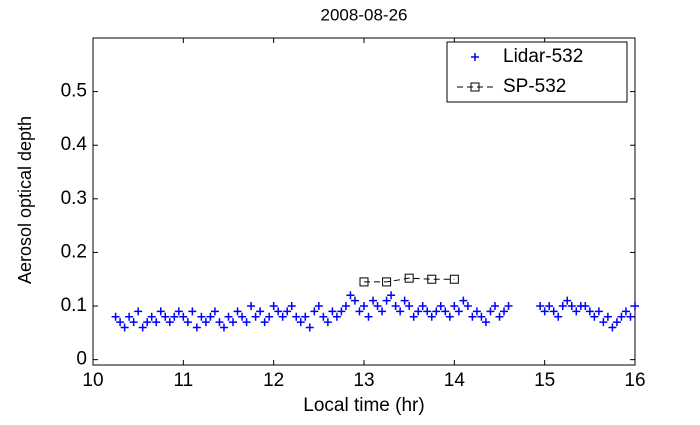 This screenshot has width=700, height=425. Describe the element at coordinates (475, 87) in the screenshot. I see `legend-symbol` at that location.